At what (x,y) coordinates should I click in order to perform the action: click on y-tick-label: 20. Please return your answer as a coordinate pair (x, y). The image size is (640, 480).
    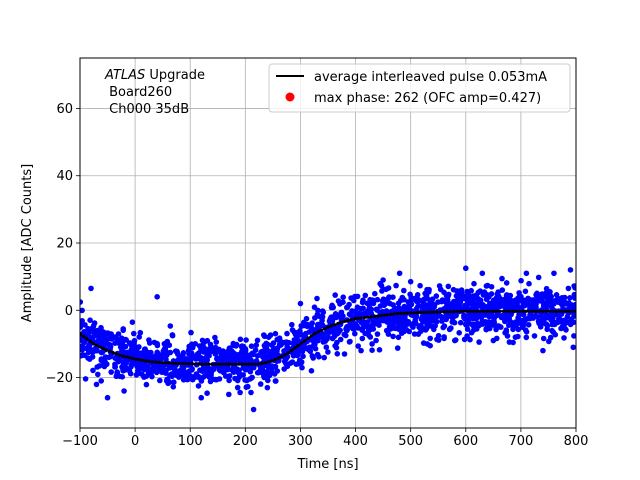
    Looking at the image, I should click on (64, 244).